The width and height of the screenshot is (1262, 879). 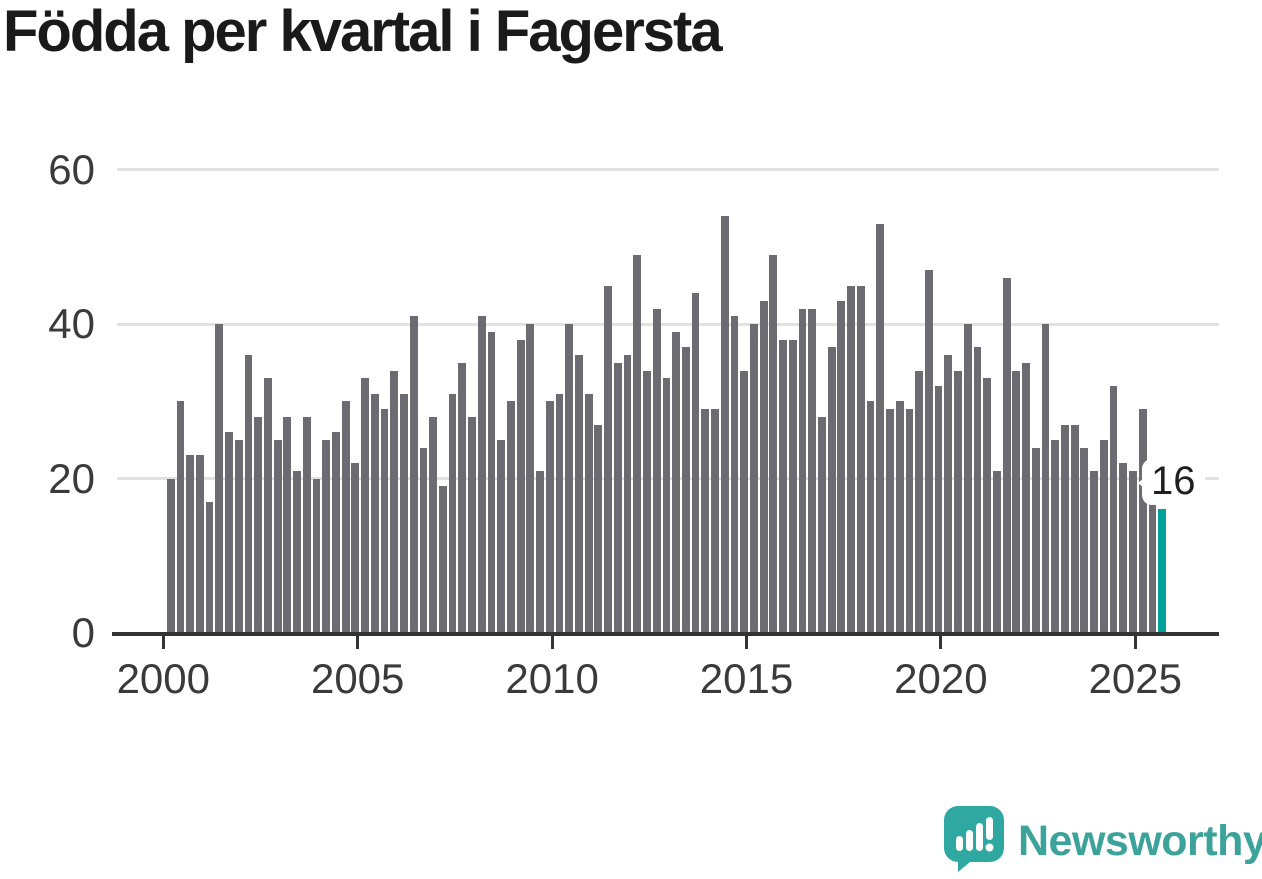 What do you see at coordinates (491, 482) in the screenshot?
I see `bar-2008-Q2` at bounding box center [491, 482].